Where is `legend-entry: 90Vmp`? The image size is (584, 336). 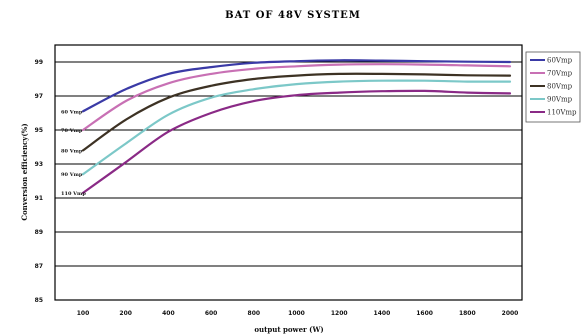
legend-entry: 90Vmp is located at coordinates (560, 100).